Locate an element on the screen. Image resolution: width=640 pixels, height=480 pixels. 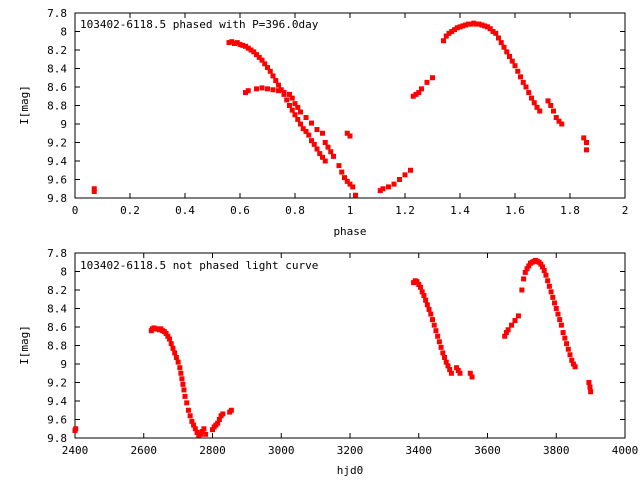
y-tick-label: 9.8 is located at coordinates (57, 198).